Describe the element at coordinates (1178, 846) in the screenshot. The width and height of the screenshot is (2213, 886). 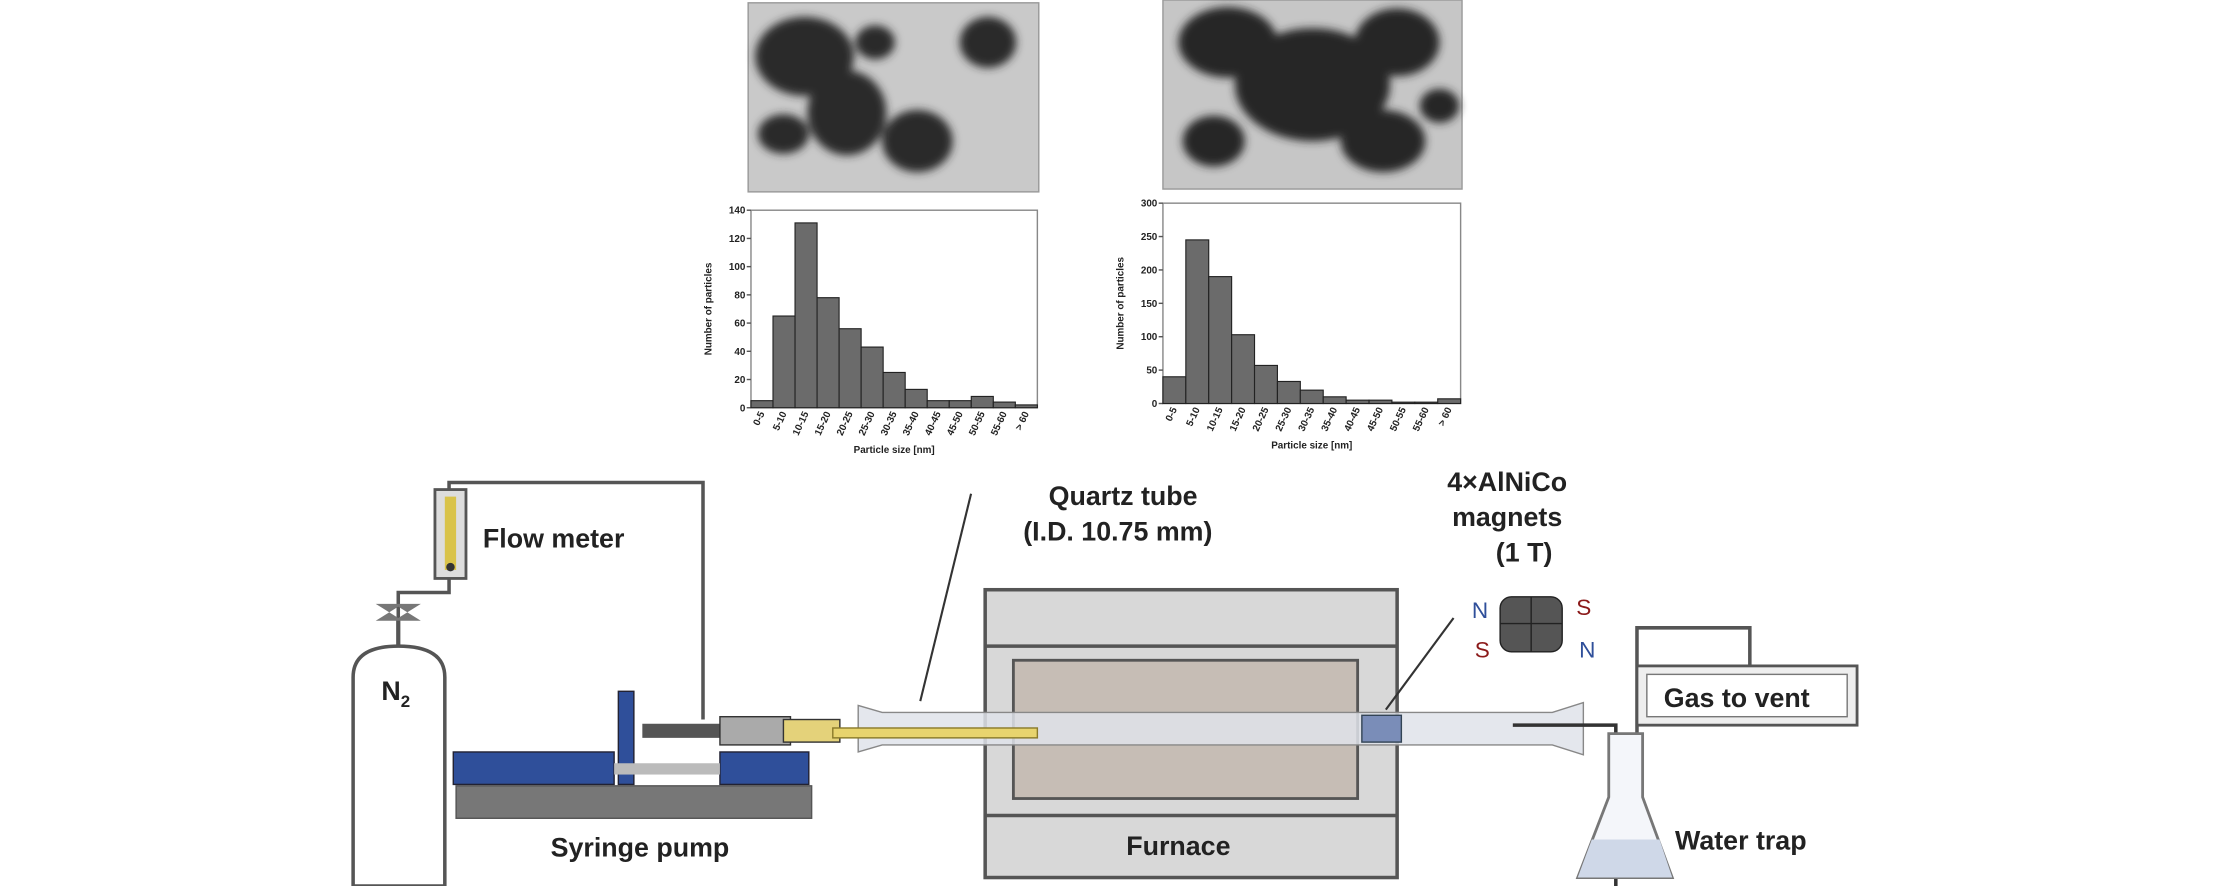
I see `furnace-label: Furnace` at that location.